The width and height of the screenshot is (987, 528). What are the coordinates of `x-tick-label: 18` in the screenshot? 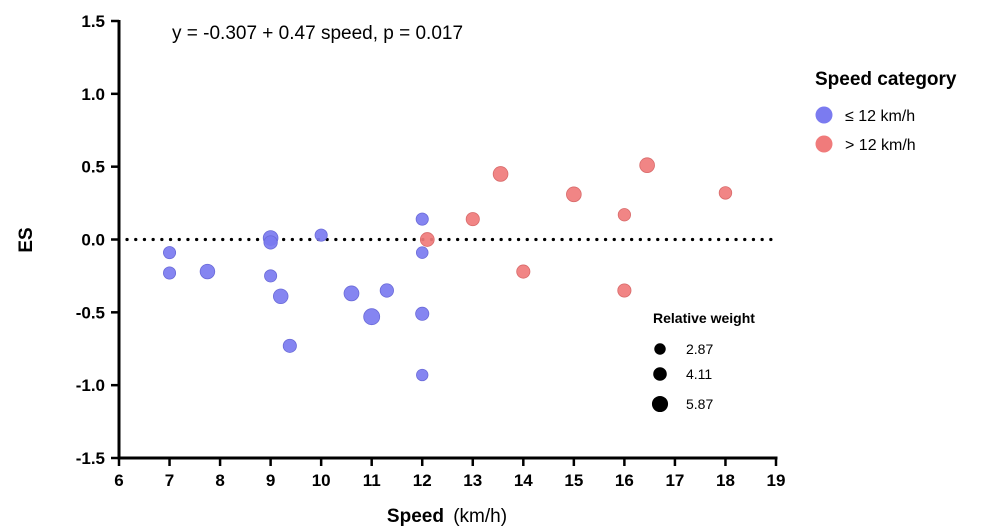 It's located at (725, 480).